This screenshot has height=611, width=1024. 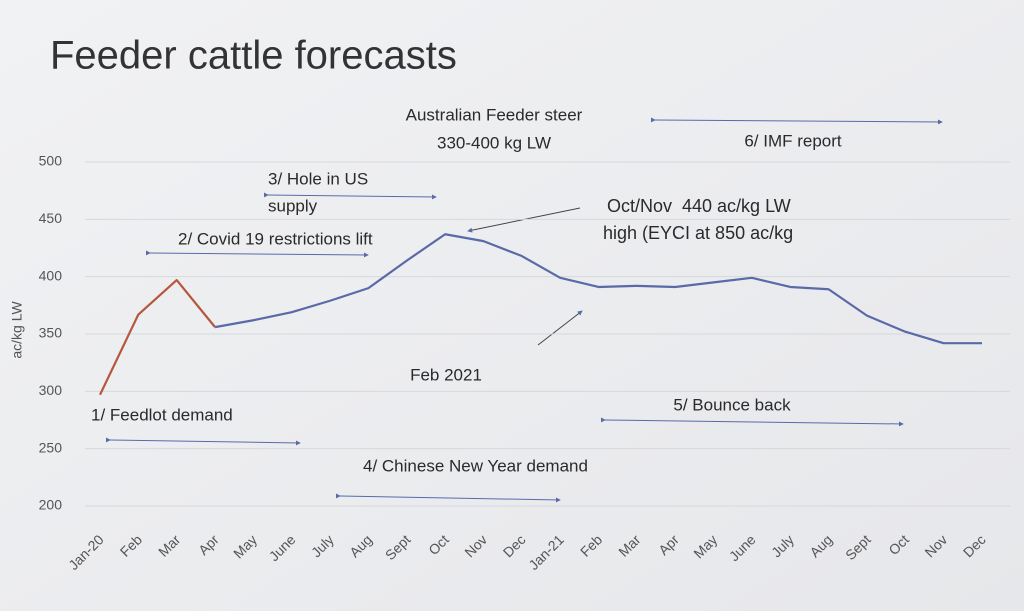 What do you see at coordinates (253, 56) in the screenshot?
I see `chart-title: Feeder cattle forecasts` at bounding box center [253, 56].